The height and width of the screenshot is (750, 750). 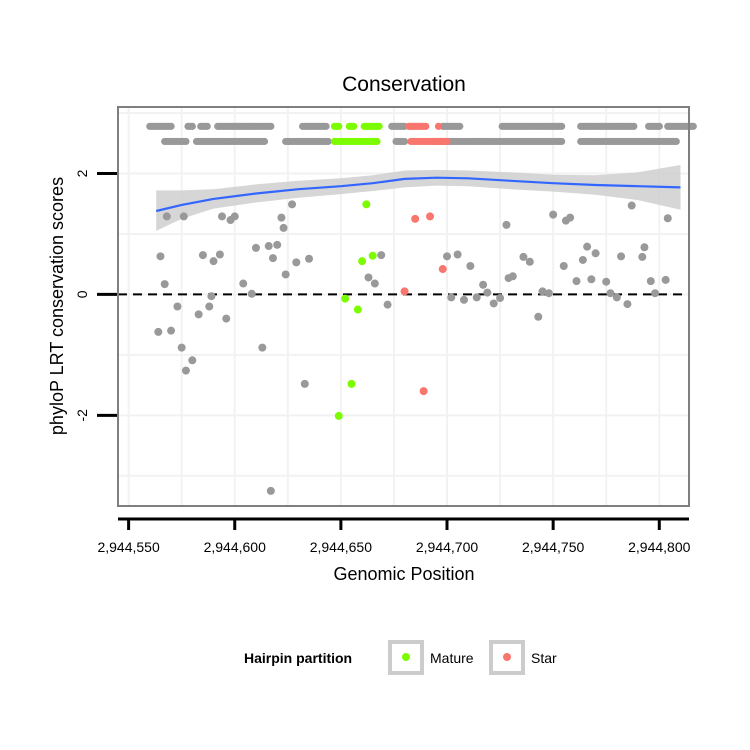 I want to click on x-tick-label: 2,944,600, so click(x=235, y=547).